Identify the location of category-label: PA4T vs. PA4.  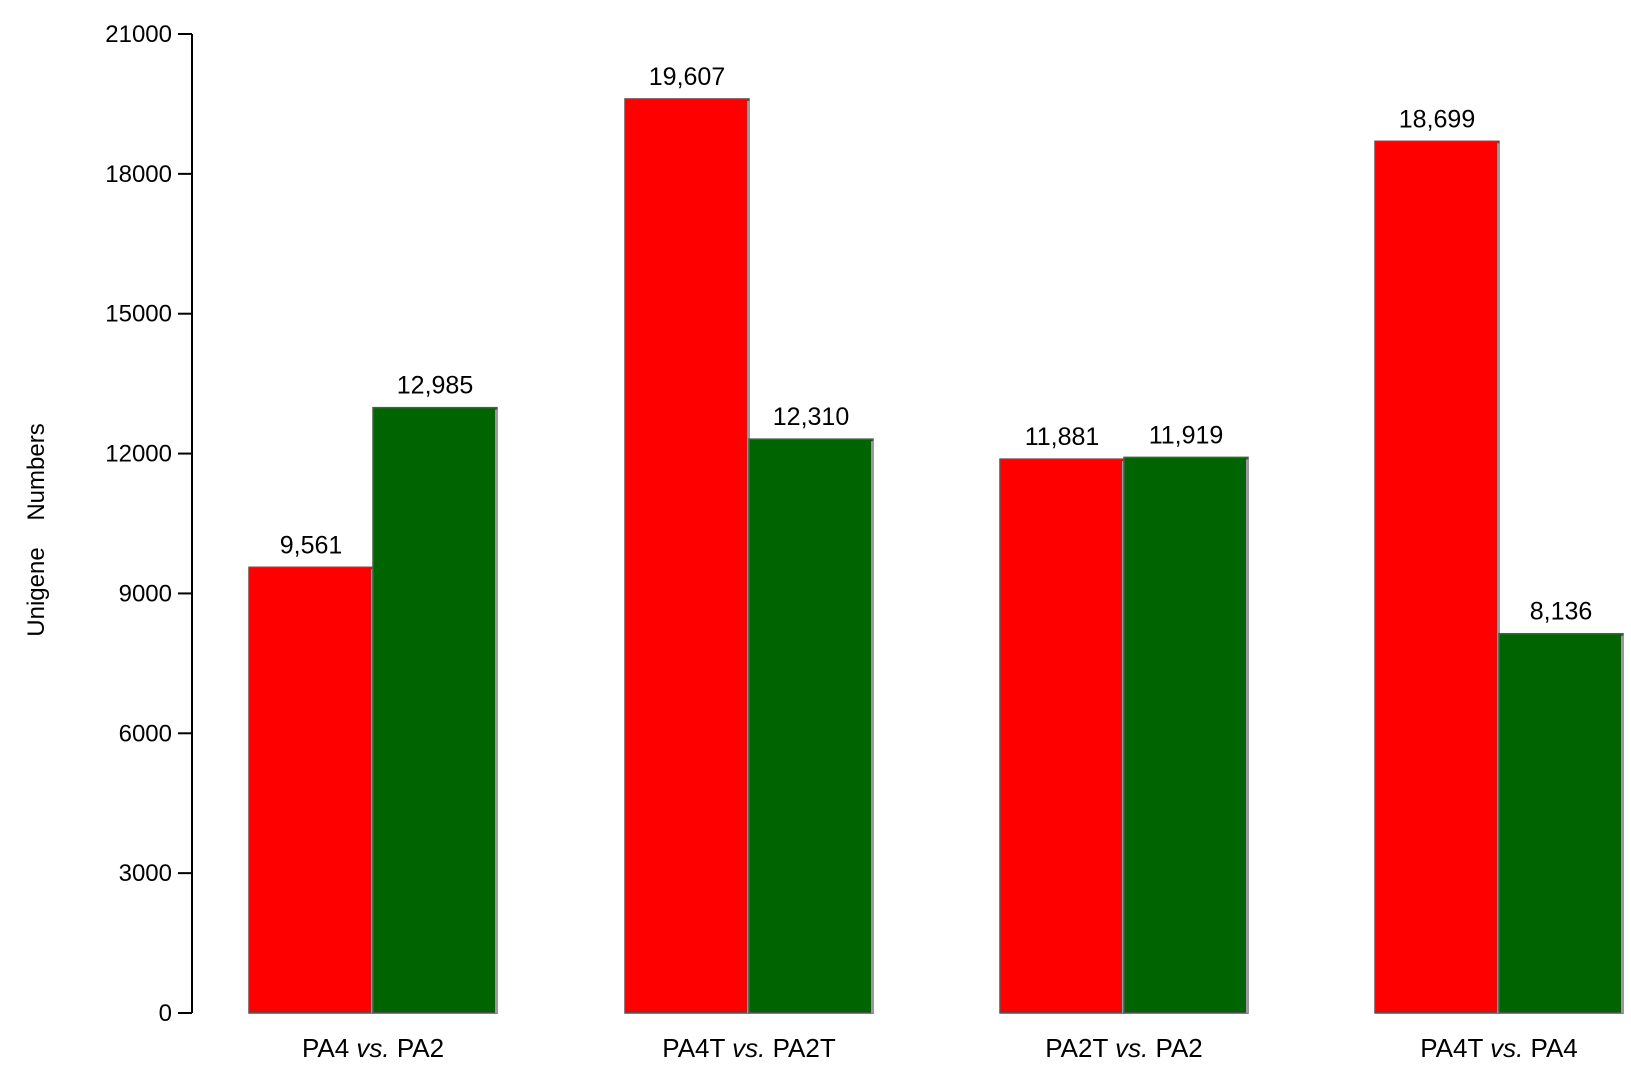
(1499, 1048).